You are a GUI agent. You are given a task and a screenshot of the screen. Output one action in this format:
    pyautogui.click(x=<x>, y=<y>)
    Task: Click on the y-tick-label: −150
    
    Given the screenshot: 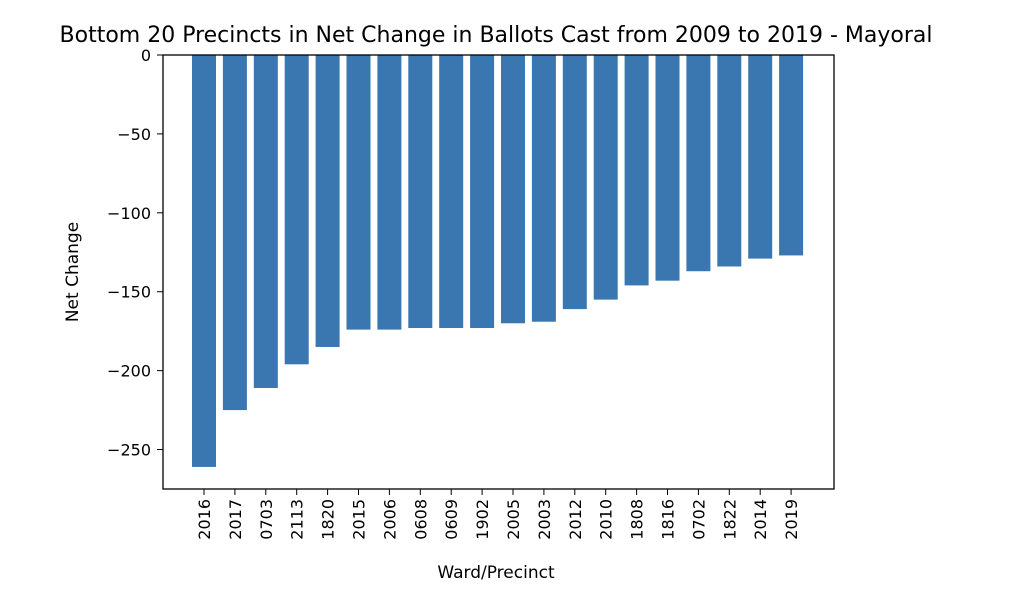 What is the action you would take?
    pyautogui.click(x=129, y=292)
    